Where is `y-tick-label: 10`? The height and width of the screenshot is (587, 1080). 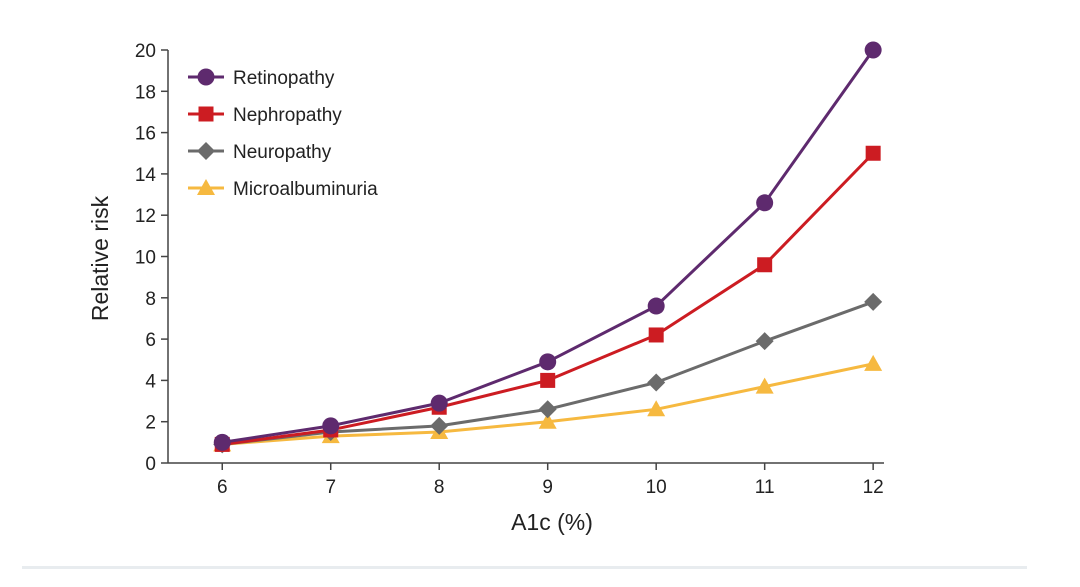 y-tick-label: 10 is located at coordinates (145, 258).